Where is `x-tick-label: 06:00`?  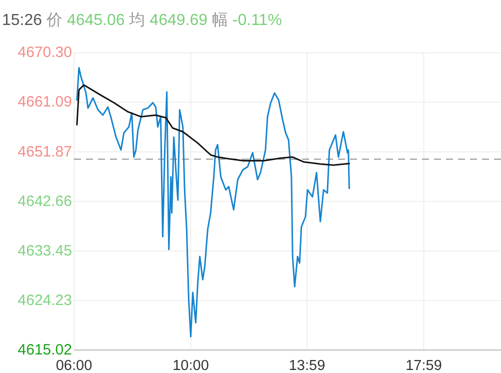
x-tick-label: 06:00 is located at coordinates (74, 365).